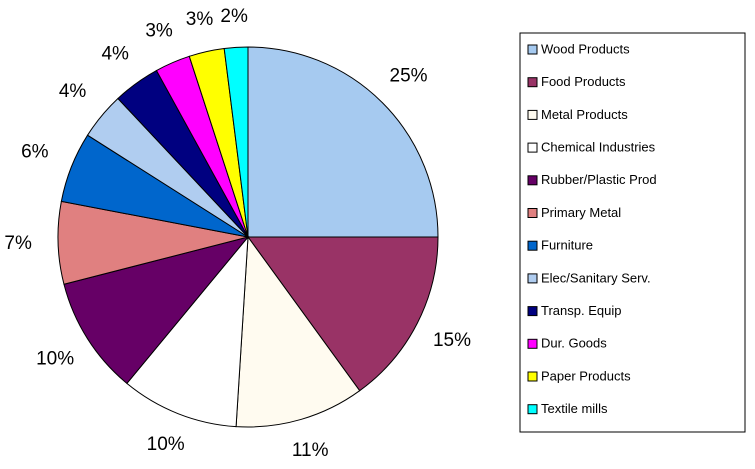  What do you see at coordinates (583, 81) in the screenshot?
I see `legend-label: Food Products` at bounding box center [583, 81].